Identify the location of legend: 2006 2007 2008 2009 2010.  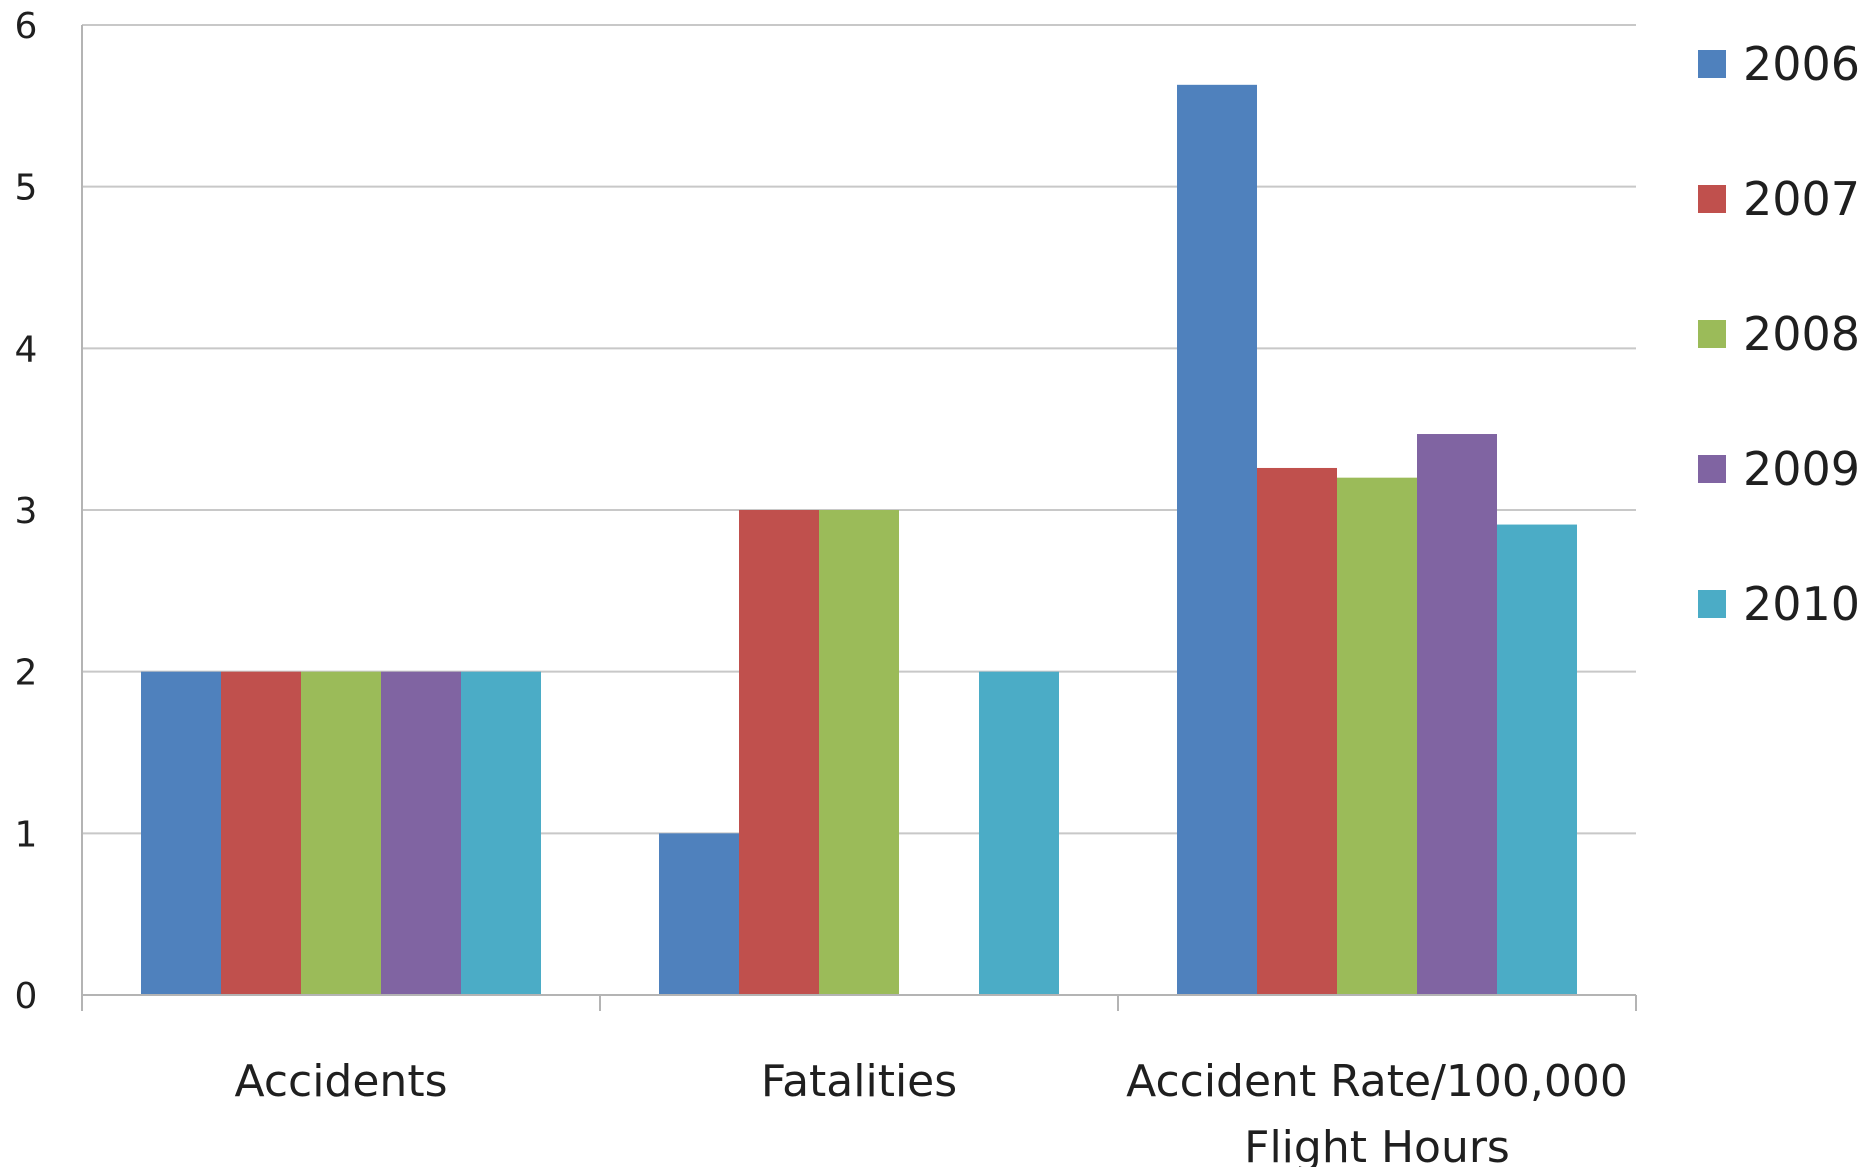
(1778, 334).